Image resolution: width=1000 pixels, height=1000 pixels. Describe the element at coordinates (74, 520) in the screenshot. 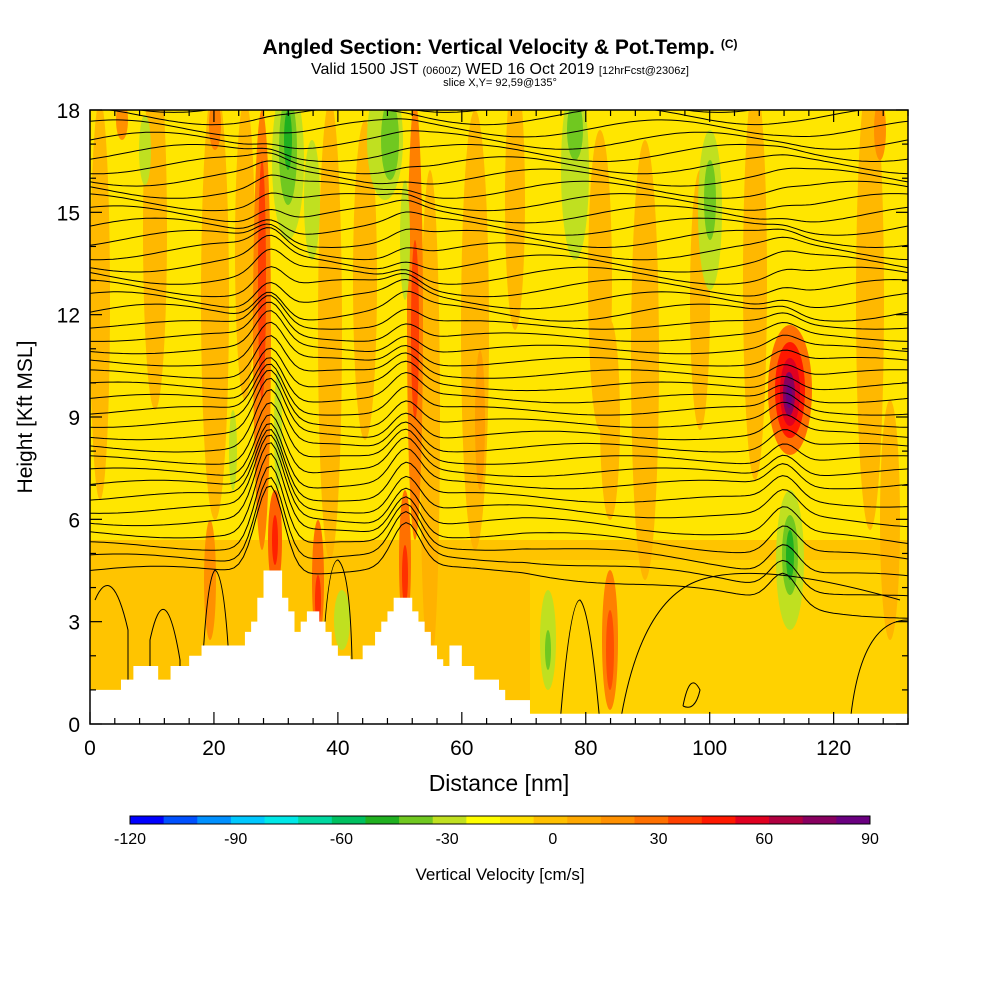

I see `y-tick-label: 6` at that location.